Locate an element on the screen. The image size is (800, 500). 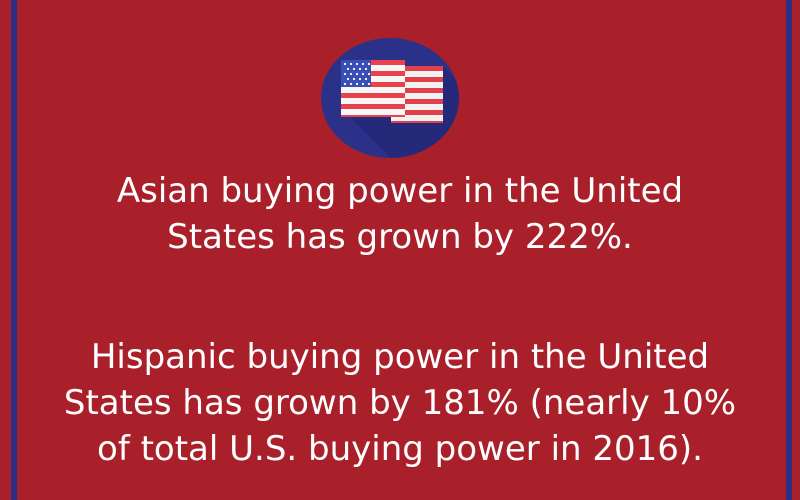
hispanic-line-3: of total U.S. buying power in 2016). is located at coordinates (400, 449).